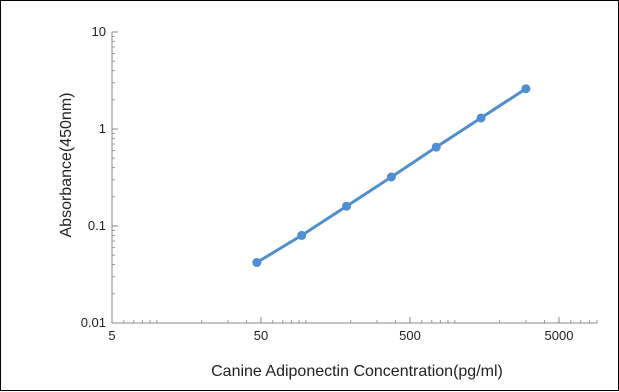 This screenshot has height=392, width=619. What do you see at coordinates (261, 335) in the screenshot?
I see `x-tick-label: 50` at bounding box center [261, 335].